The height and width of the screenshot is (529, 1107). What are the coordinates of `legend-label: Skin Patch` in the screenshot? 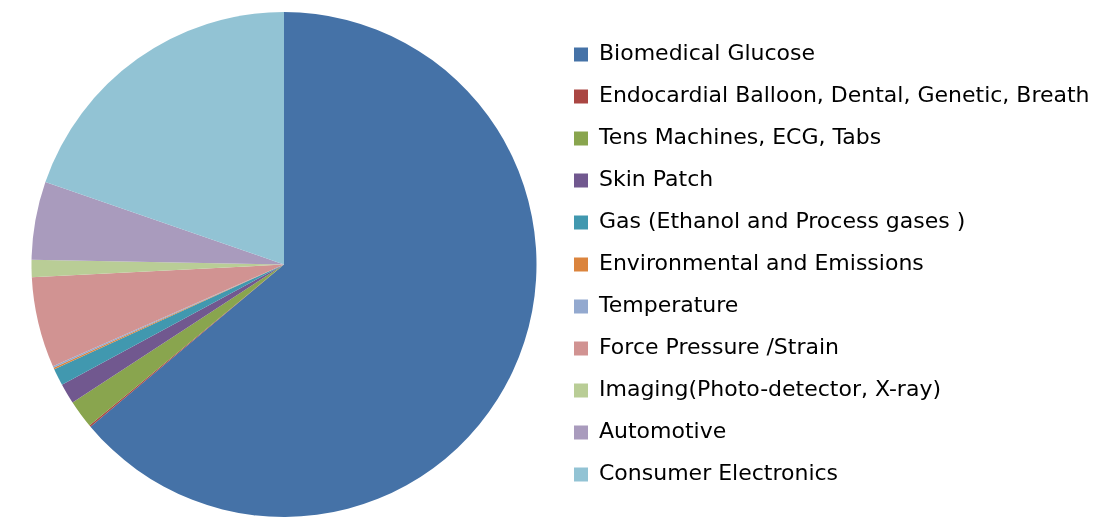 It's located at (656, 179).